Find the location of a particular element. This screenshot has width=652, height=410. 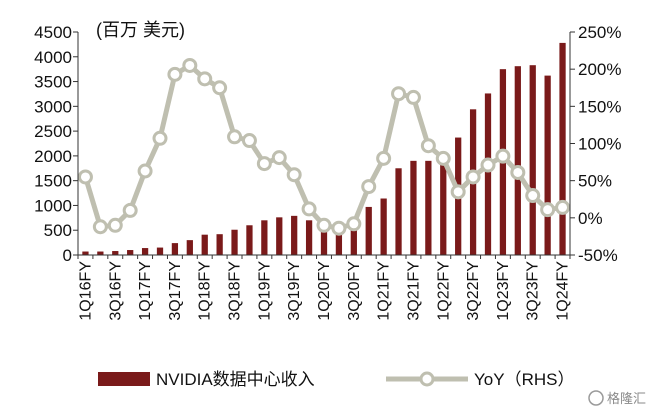

yoy-point-2Q22FY is located at coordinates (458, 192).